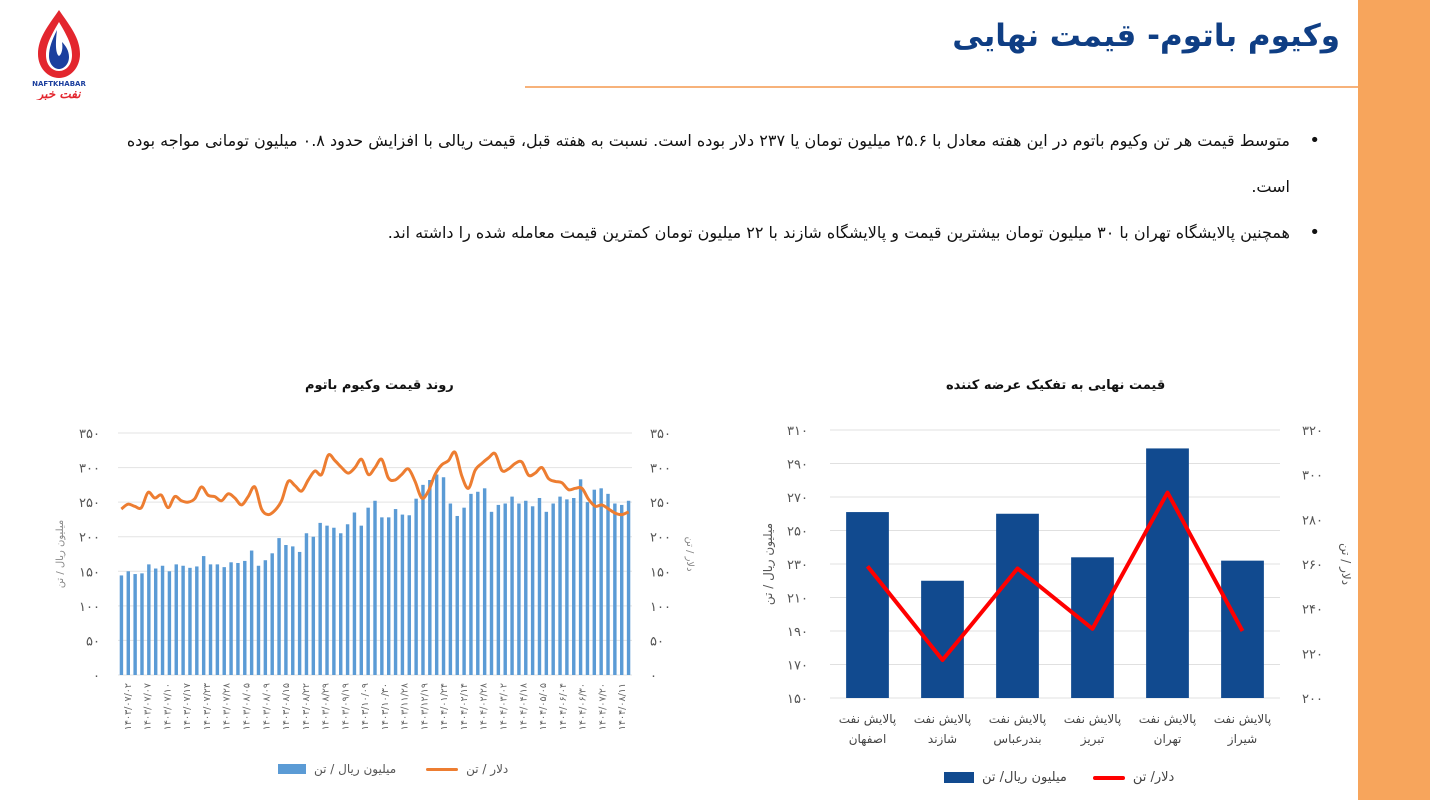 The height and width of the screenshot is (800, 1430). Describe the element at coordinates (1242, 729) in the screenshot. I see `x-tick-label: پالایش نفت شیراز` at that location.